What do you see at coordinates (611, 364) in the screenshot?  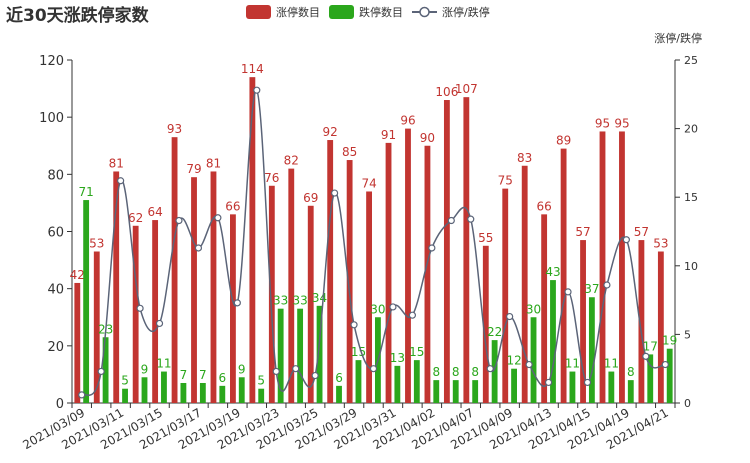 I see `data-label-down: 11` at bounding box center [611, 364].